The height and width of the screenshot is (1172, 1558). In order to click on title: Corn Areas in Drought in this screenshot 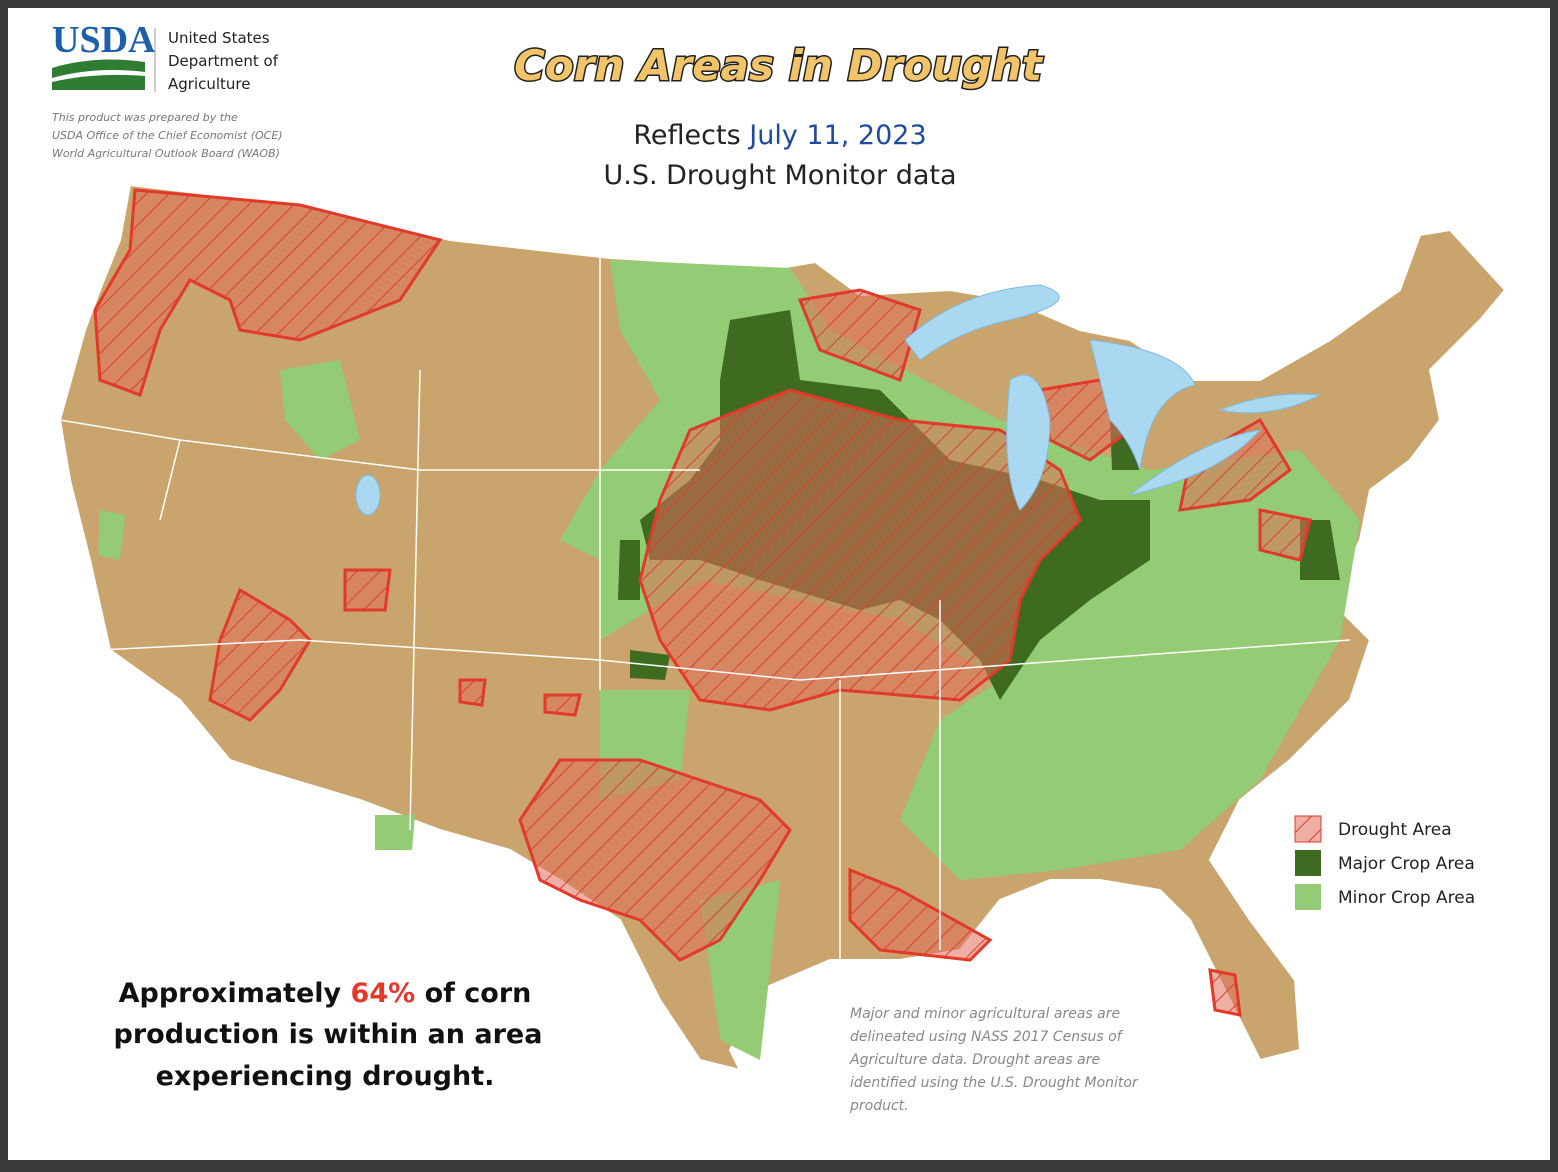, I will do `click(779, 65)`.